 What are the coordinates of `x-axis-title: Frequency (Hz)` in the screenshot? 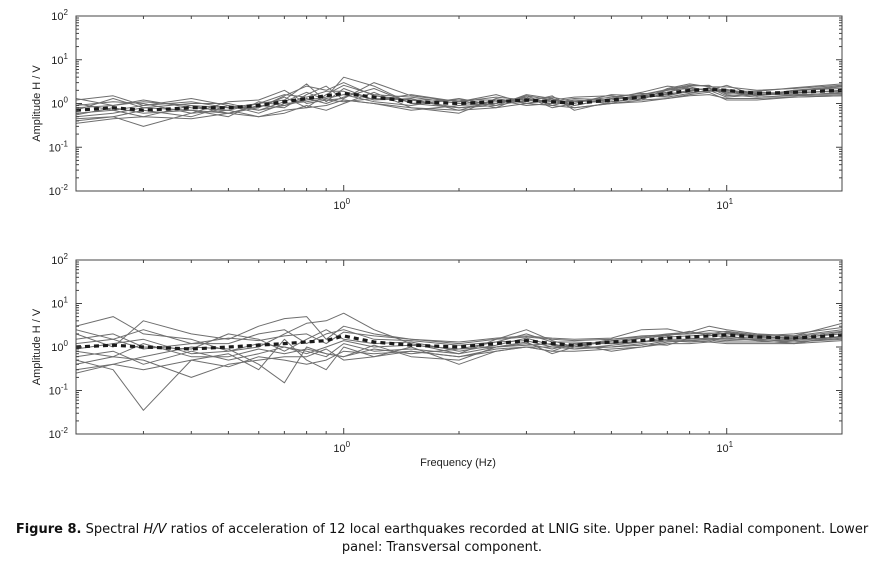 It's located at (458, 463).